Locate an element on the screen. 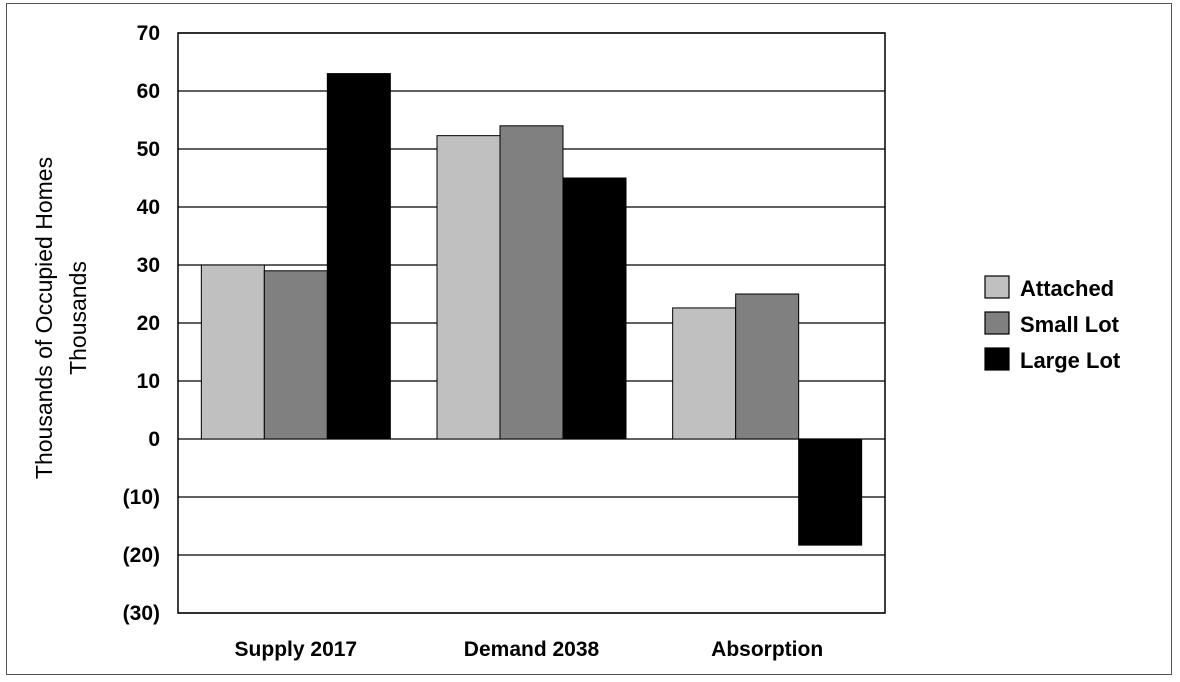 Image resolution: width=1180 pixels, height=682 pixels. y-tick-label: 40 is located at coordinates (148, 207).